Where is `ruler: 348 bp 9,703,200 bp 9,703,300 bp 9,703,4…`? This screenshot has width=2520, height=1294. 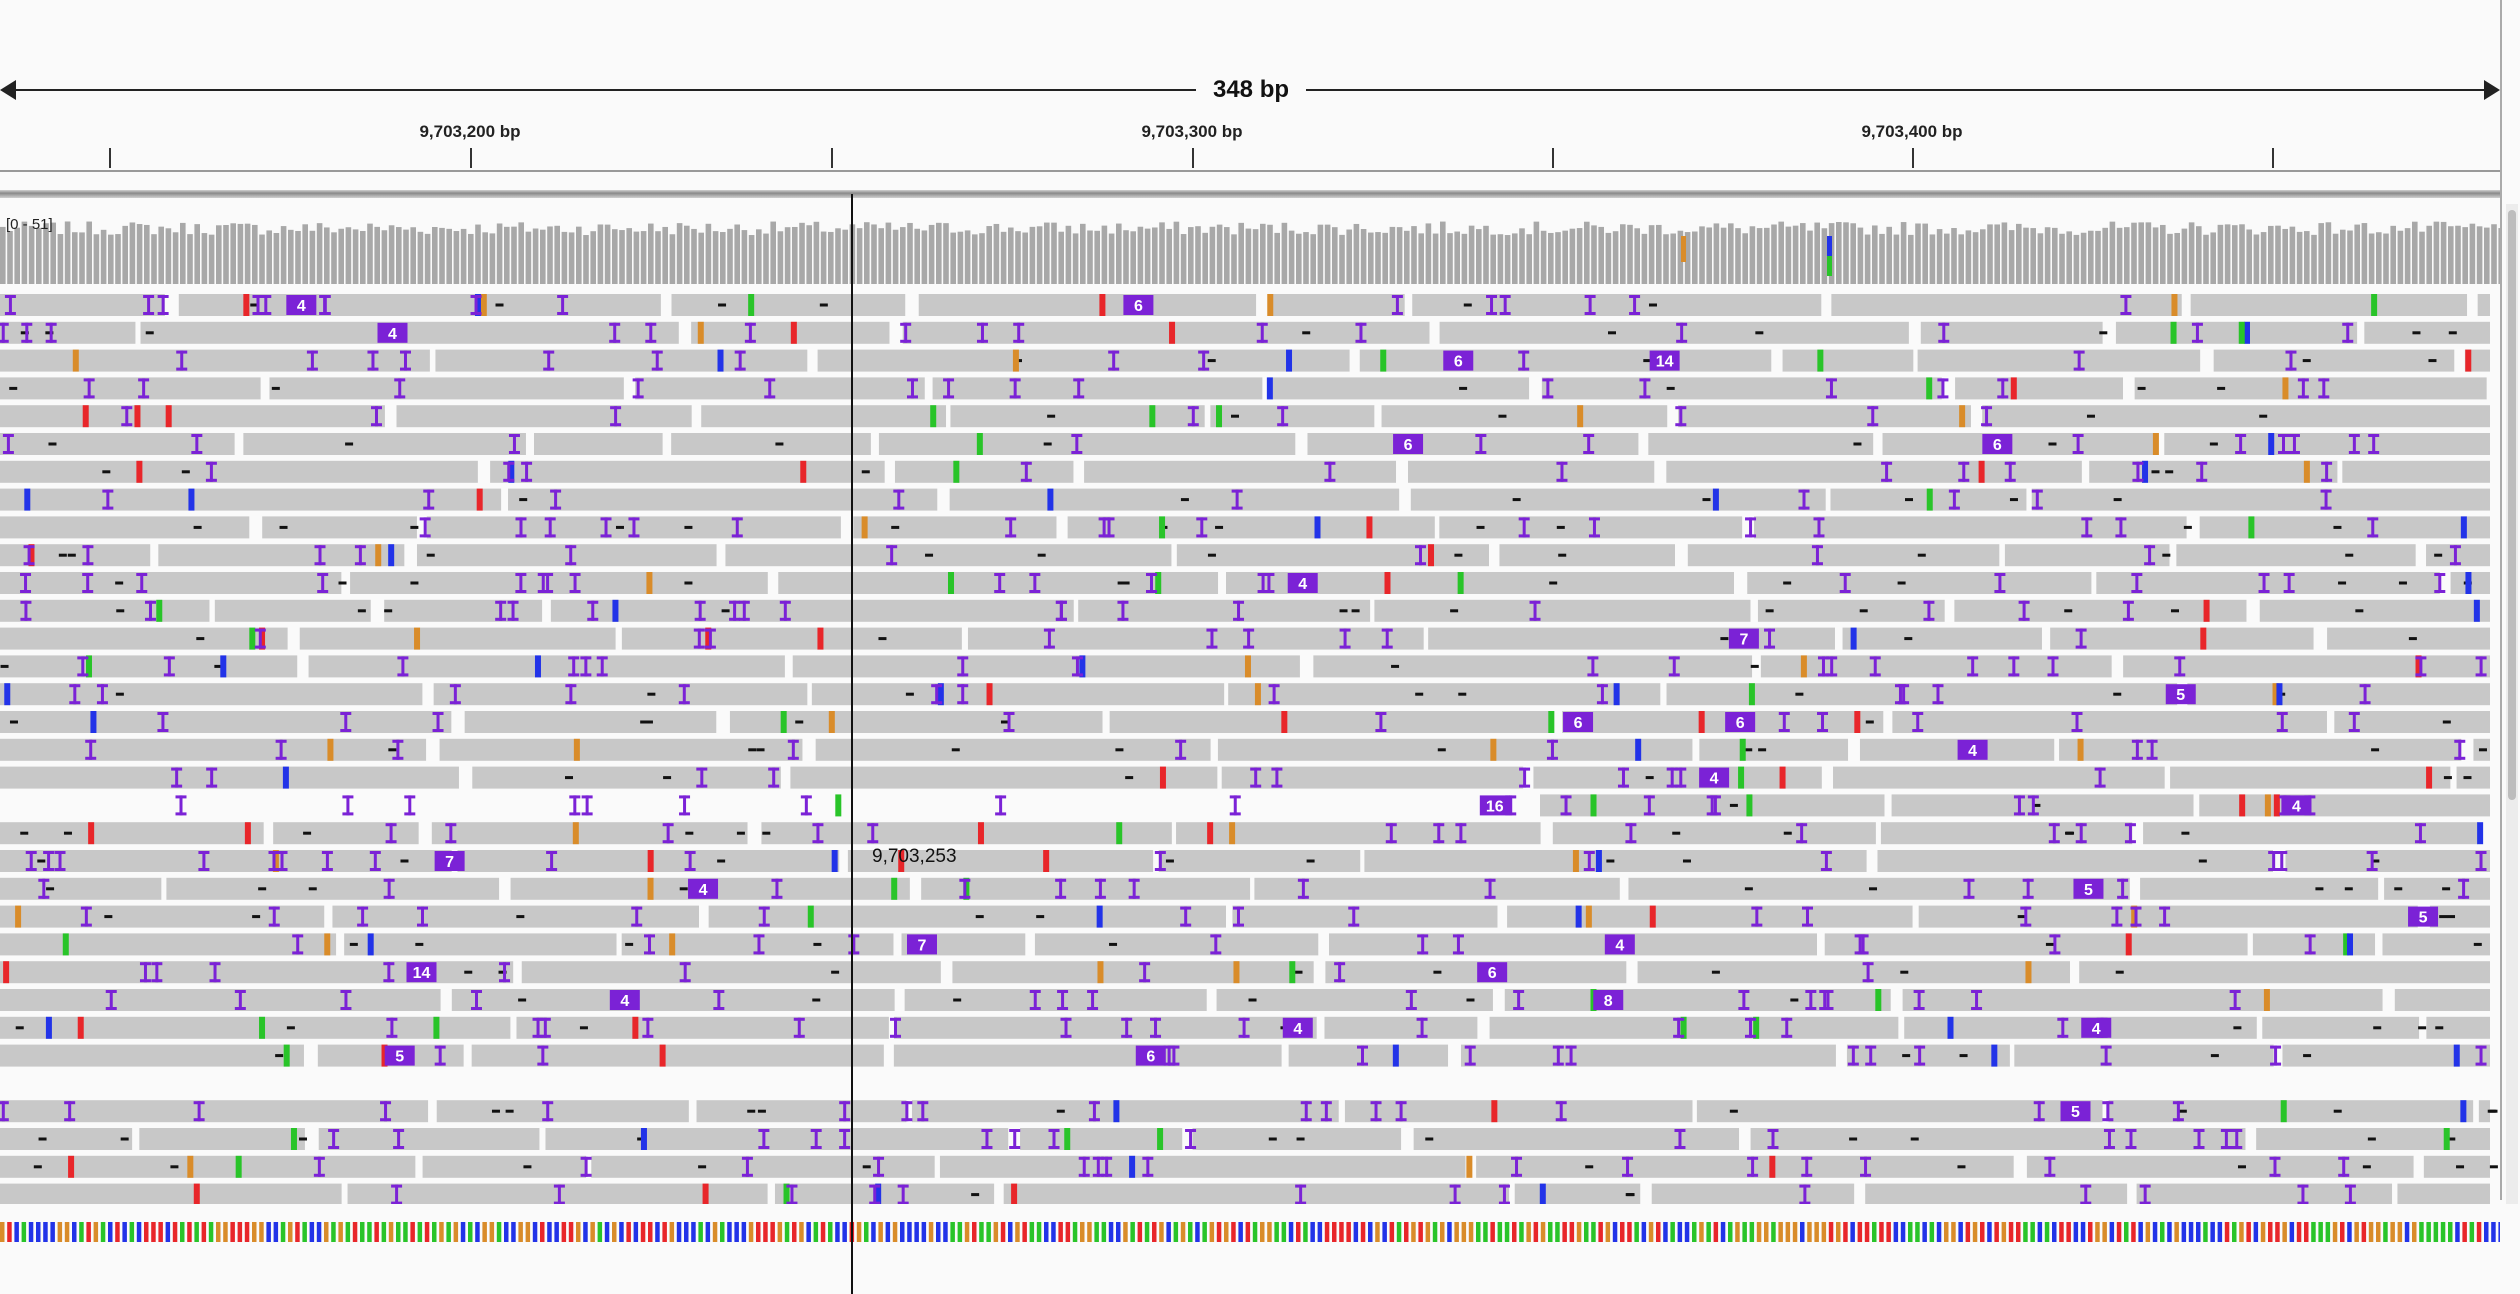
ruler: 348 bp 9,703,200 bp 9,703,300 bp 9,703,4… is located at coordinates (1250, 95).